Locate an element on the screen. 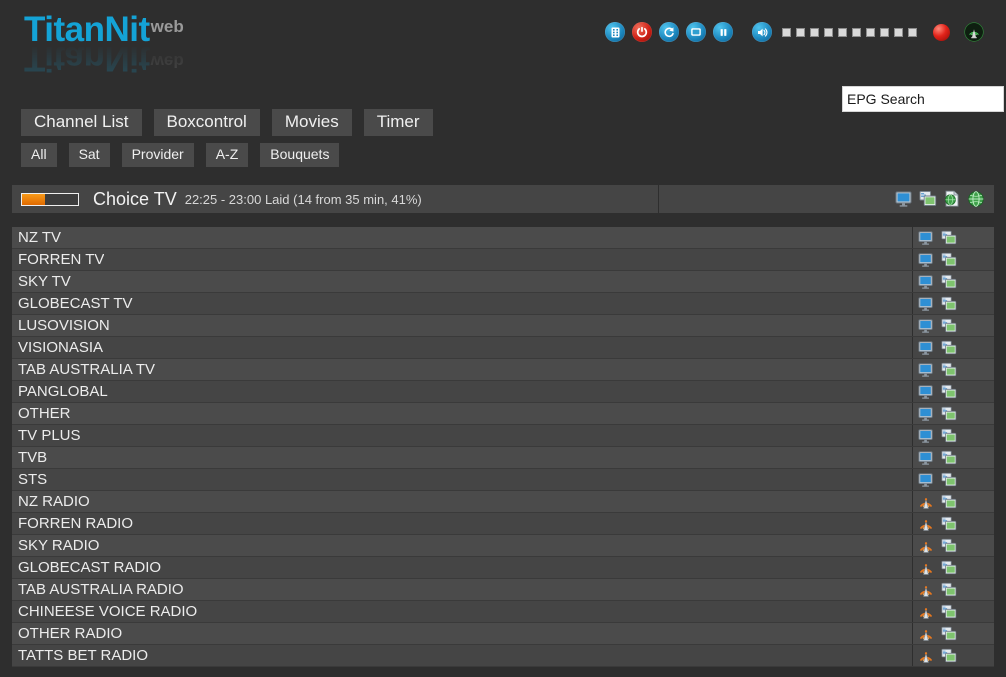 The height and width of the screenshot is (677, 1006). channel-row: NZ RADIO is located at coordinates (503, 502).